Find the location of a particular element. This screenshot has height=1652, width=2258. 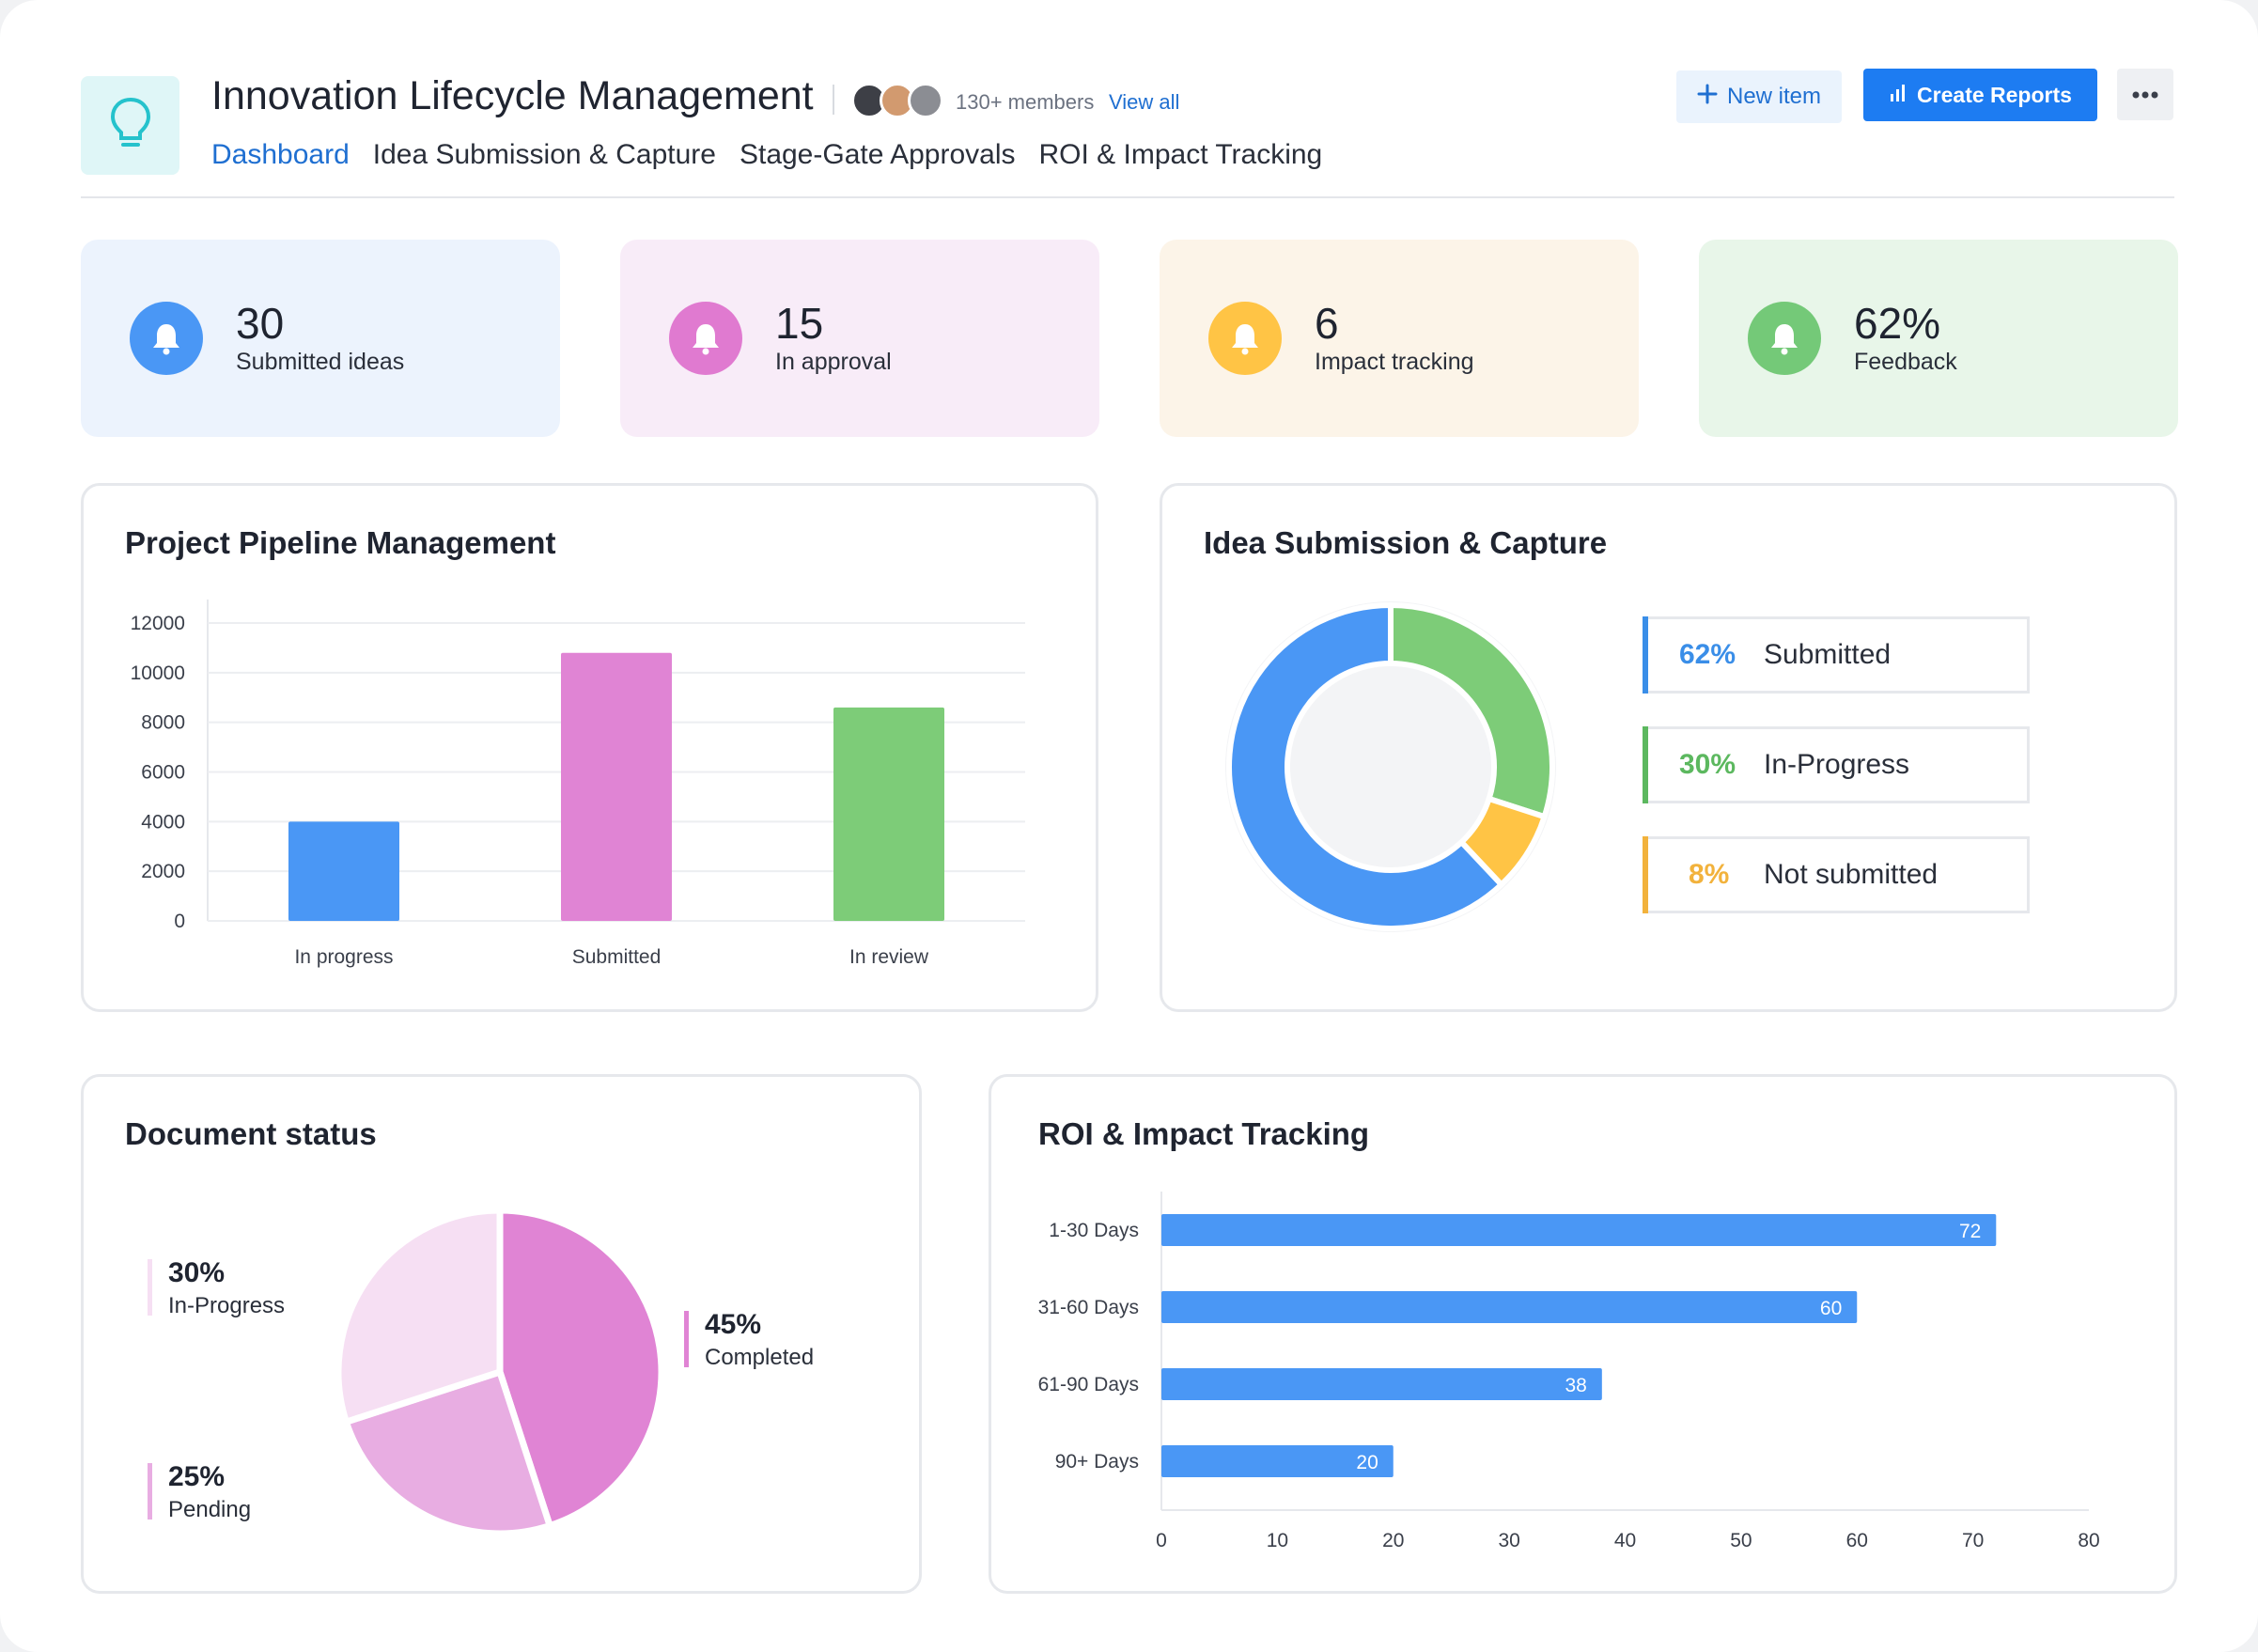

create-reports-button: Create Reports is located at coordinates (1980, 95).